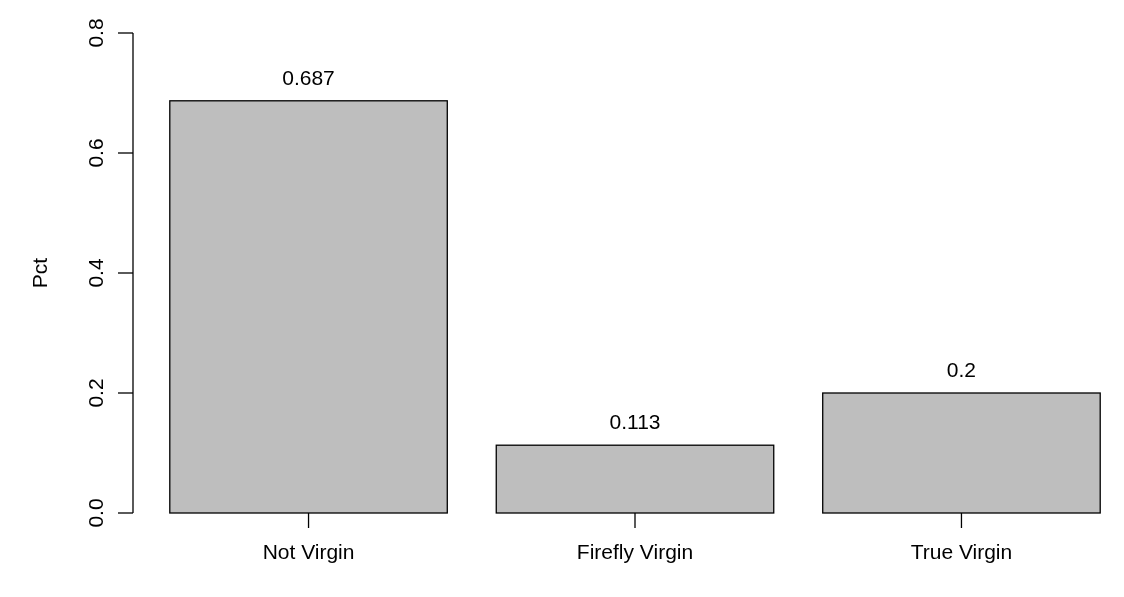 This screenshot has height=597, width=1124. What do you see at coordinates (961, 551) in the screenshot?
I see `x-tick-label: True Virgin` at bounding box center [961, 551].